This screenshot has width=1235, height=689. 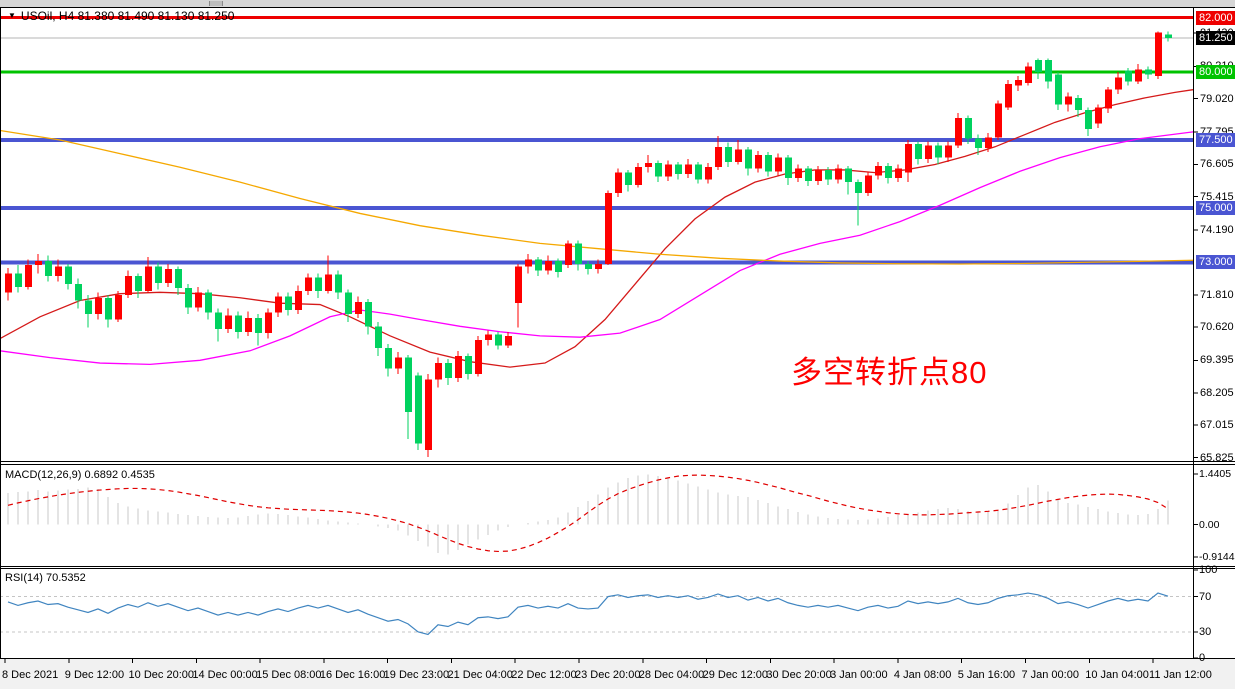 I want to click on price-tick-label: 65.825, so click(x=1217, y=457).